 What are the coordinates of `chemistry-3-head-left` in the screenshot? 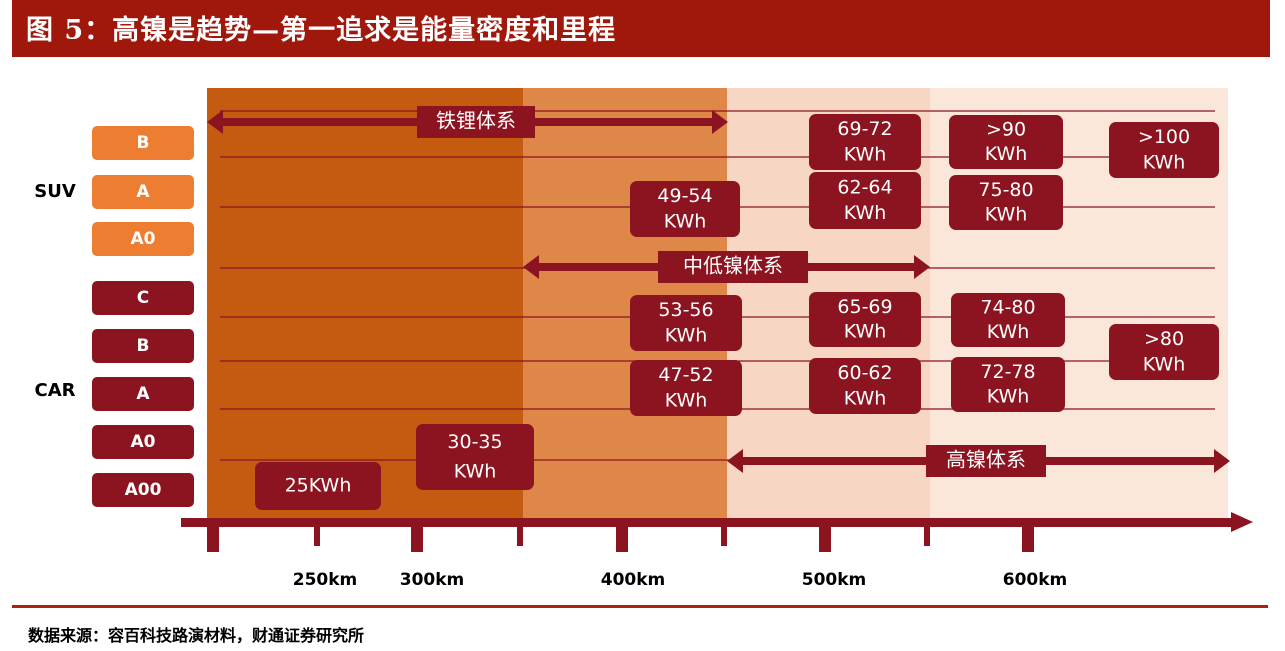 It's located at (735, 461).